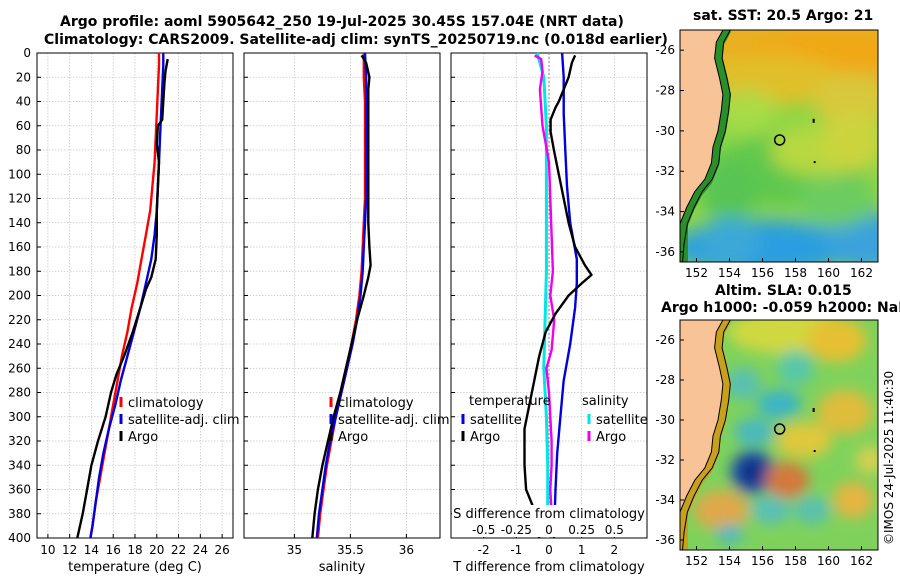 The image size is (900, 580). What do you see at coordinates (729, 561) in the screenshot?
I see `map-tick-label-x: 154` at bounding box center [729, 561].